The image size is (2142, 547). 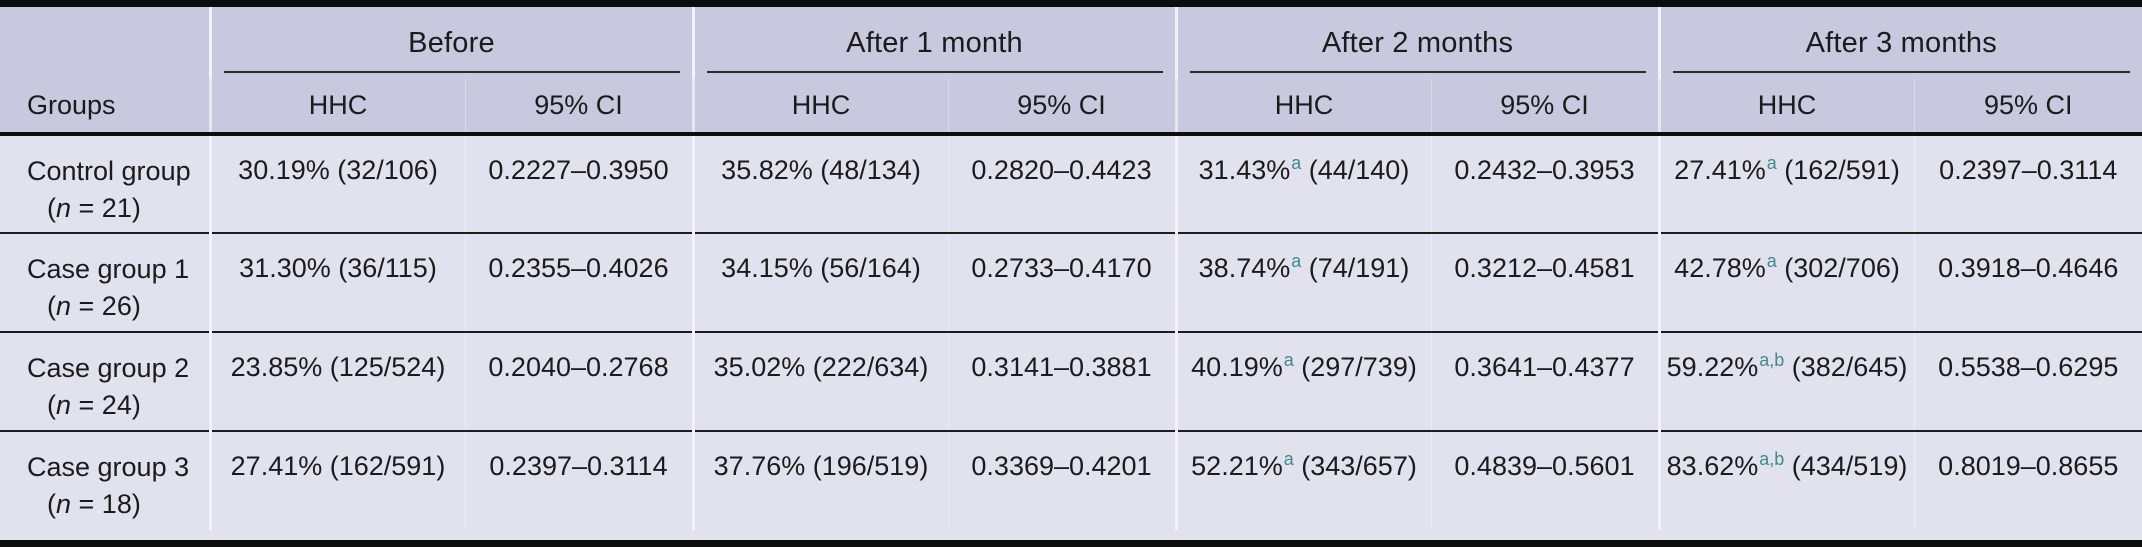 What do you see at coordinates (867, 466) in the screenshot?
I see `hhc-fraction: (196/519)` at bounding box center [867, 466].